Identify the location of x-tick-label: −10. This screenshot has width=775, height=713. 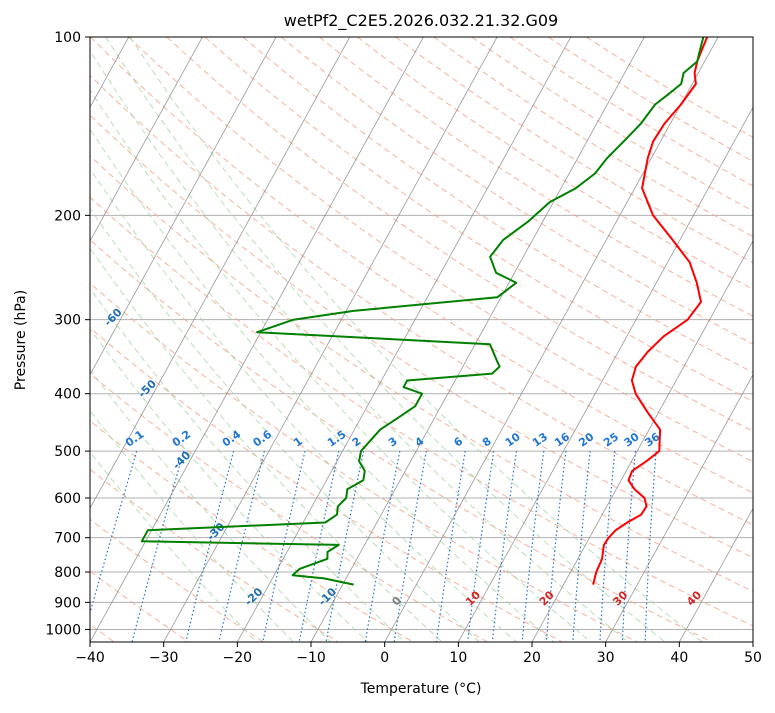
(311, 658).